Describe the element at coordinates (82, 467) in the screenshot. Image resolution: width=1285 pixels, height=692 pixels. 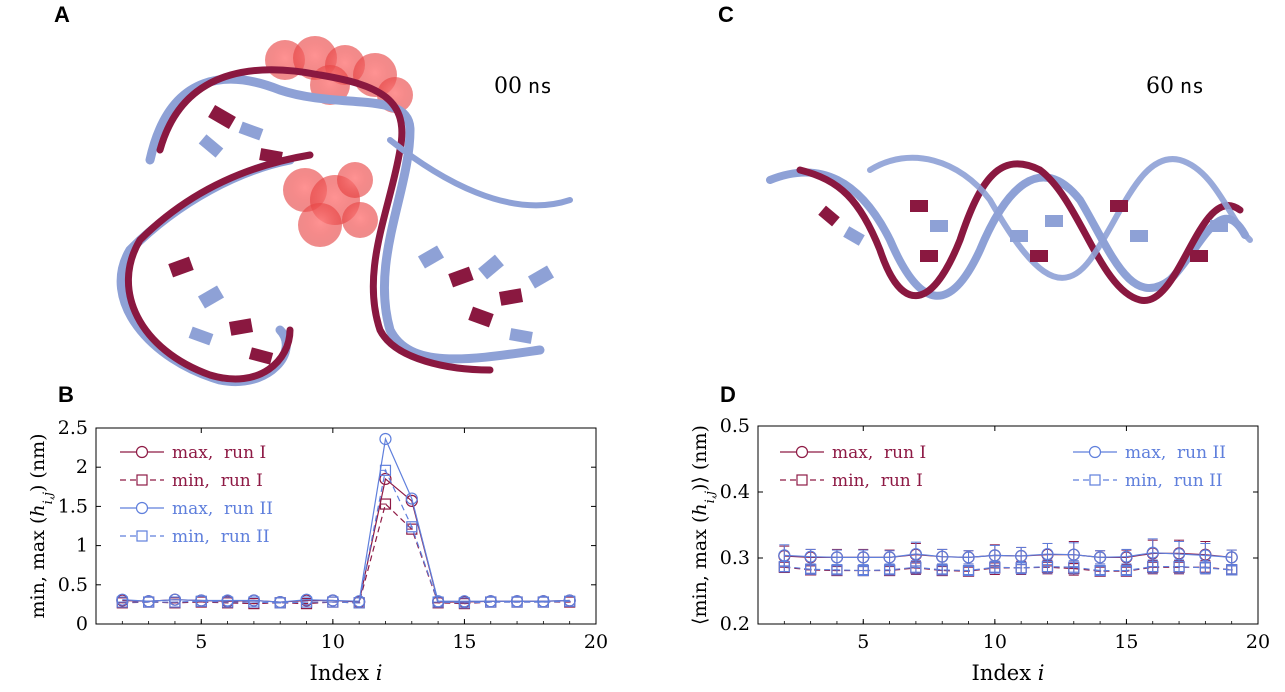
I see `y-tick-label: 2` at that location.